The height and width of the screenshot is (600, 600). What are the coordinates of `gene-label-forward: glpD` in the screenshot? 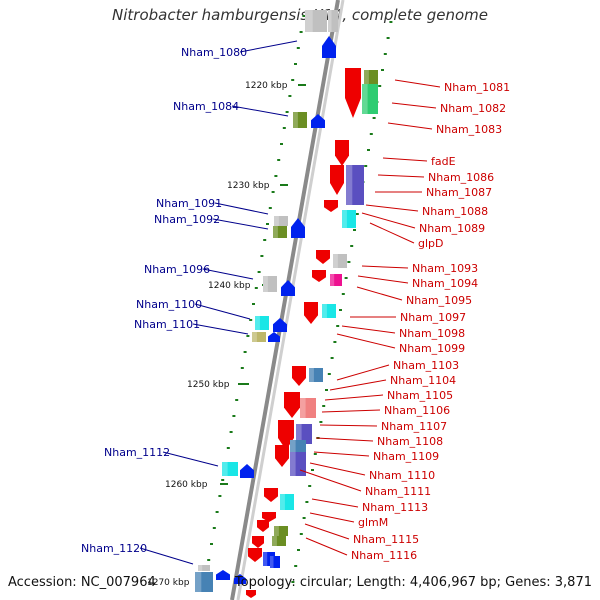 It's located at (431, 243).